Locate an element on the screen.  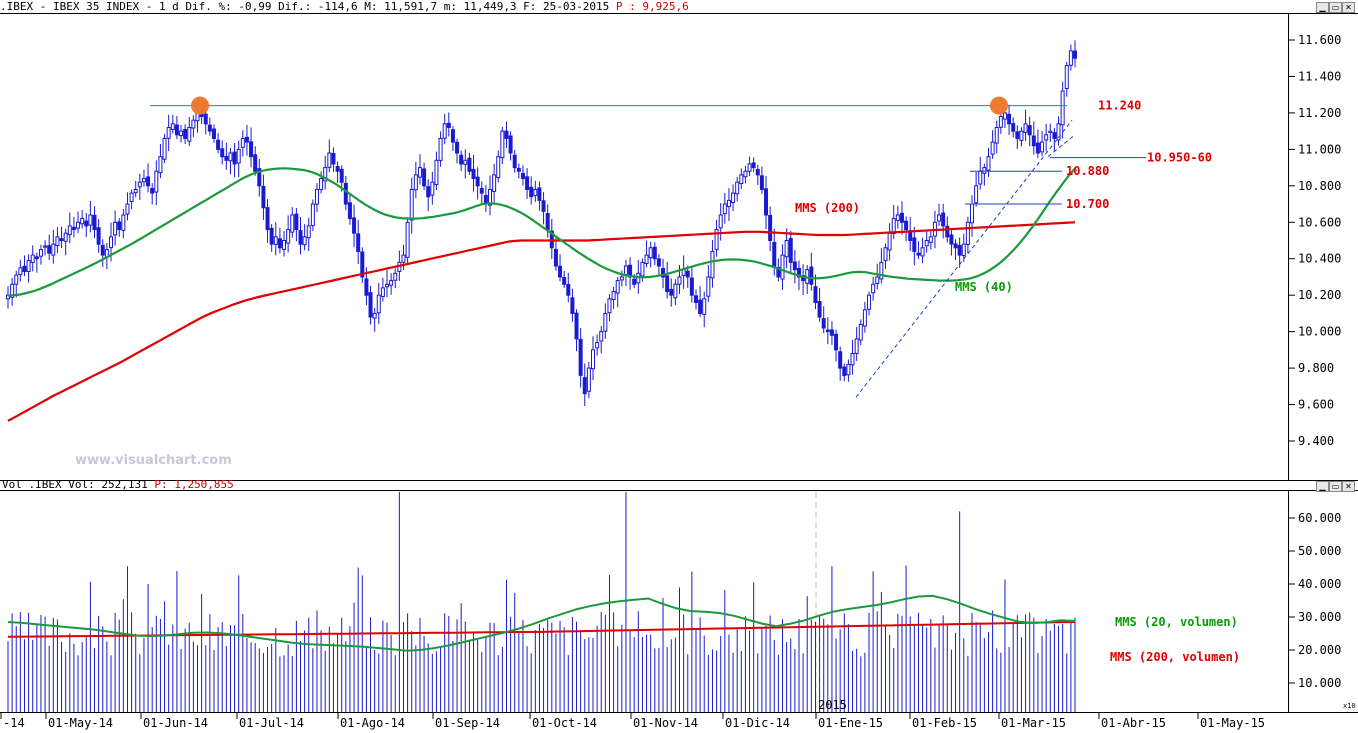
volume-tick-label: 40.000 is located at coordinates (1319, 584).